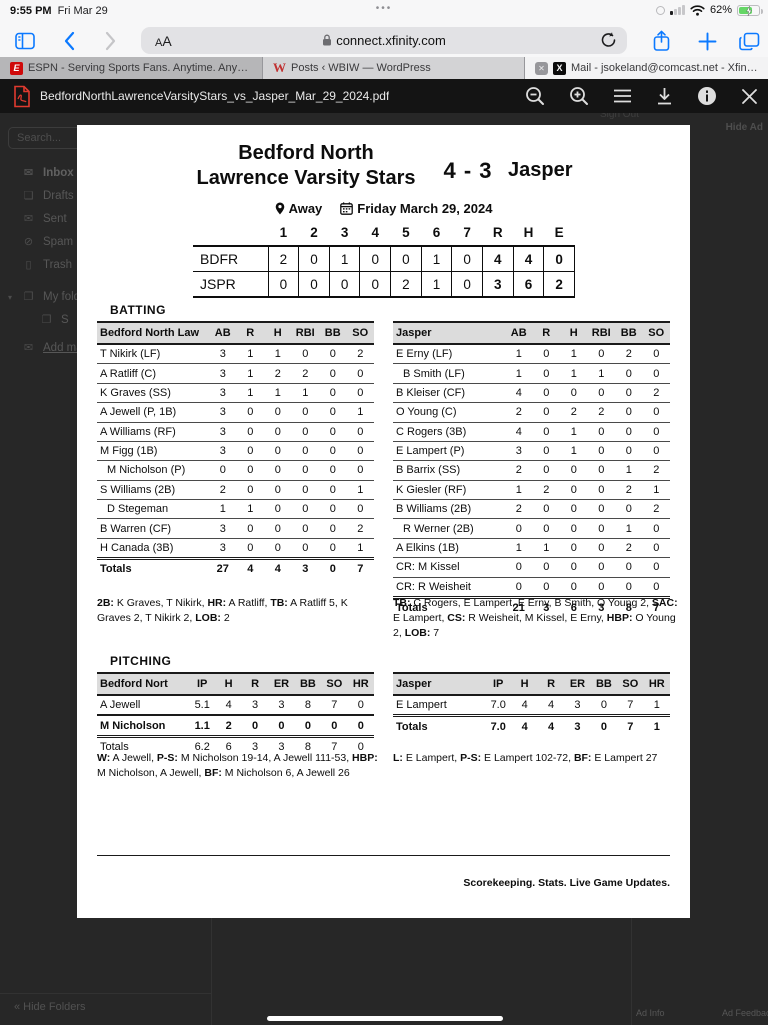 The image size is (768, 1025). Describe the element at coordinates (48, 196) in the screenshot. I see `sidebar-item-drafts: ❏ Drafts` at that location.